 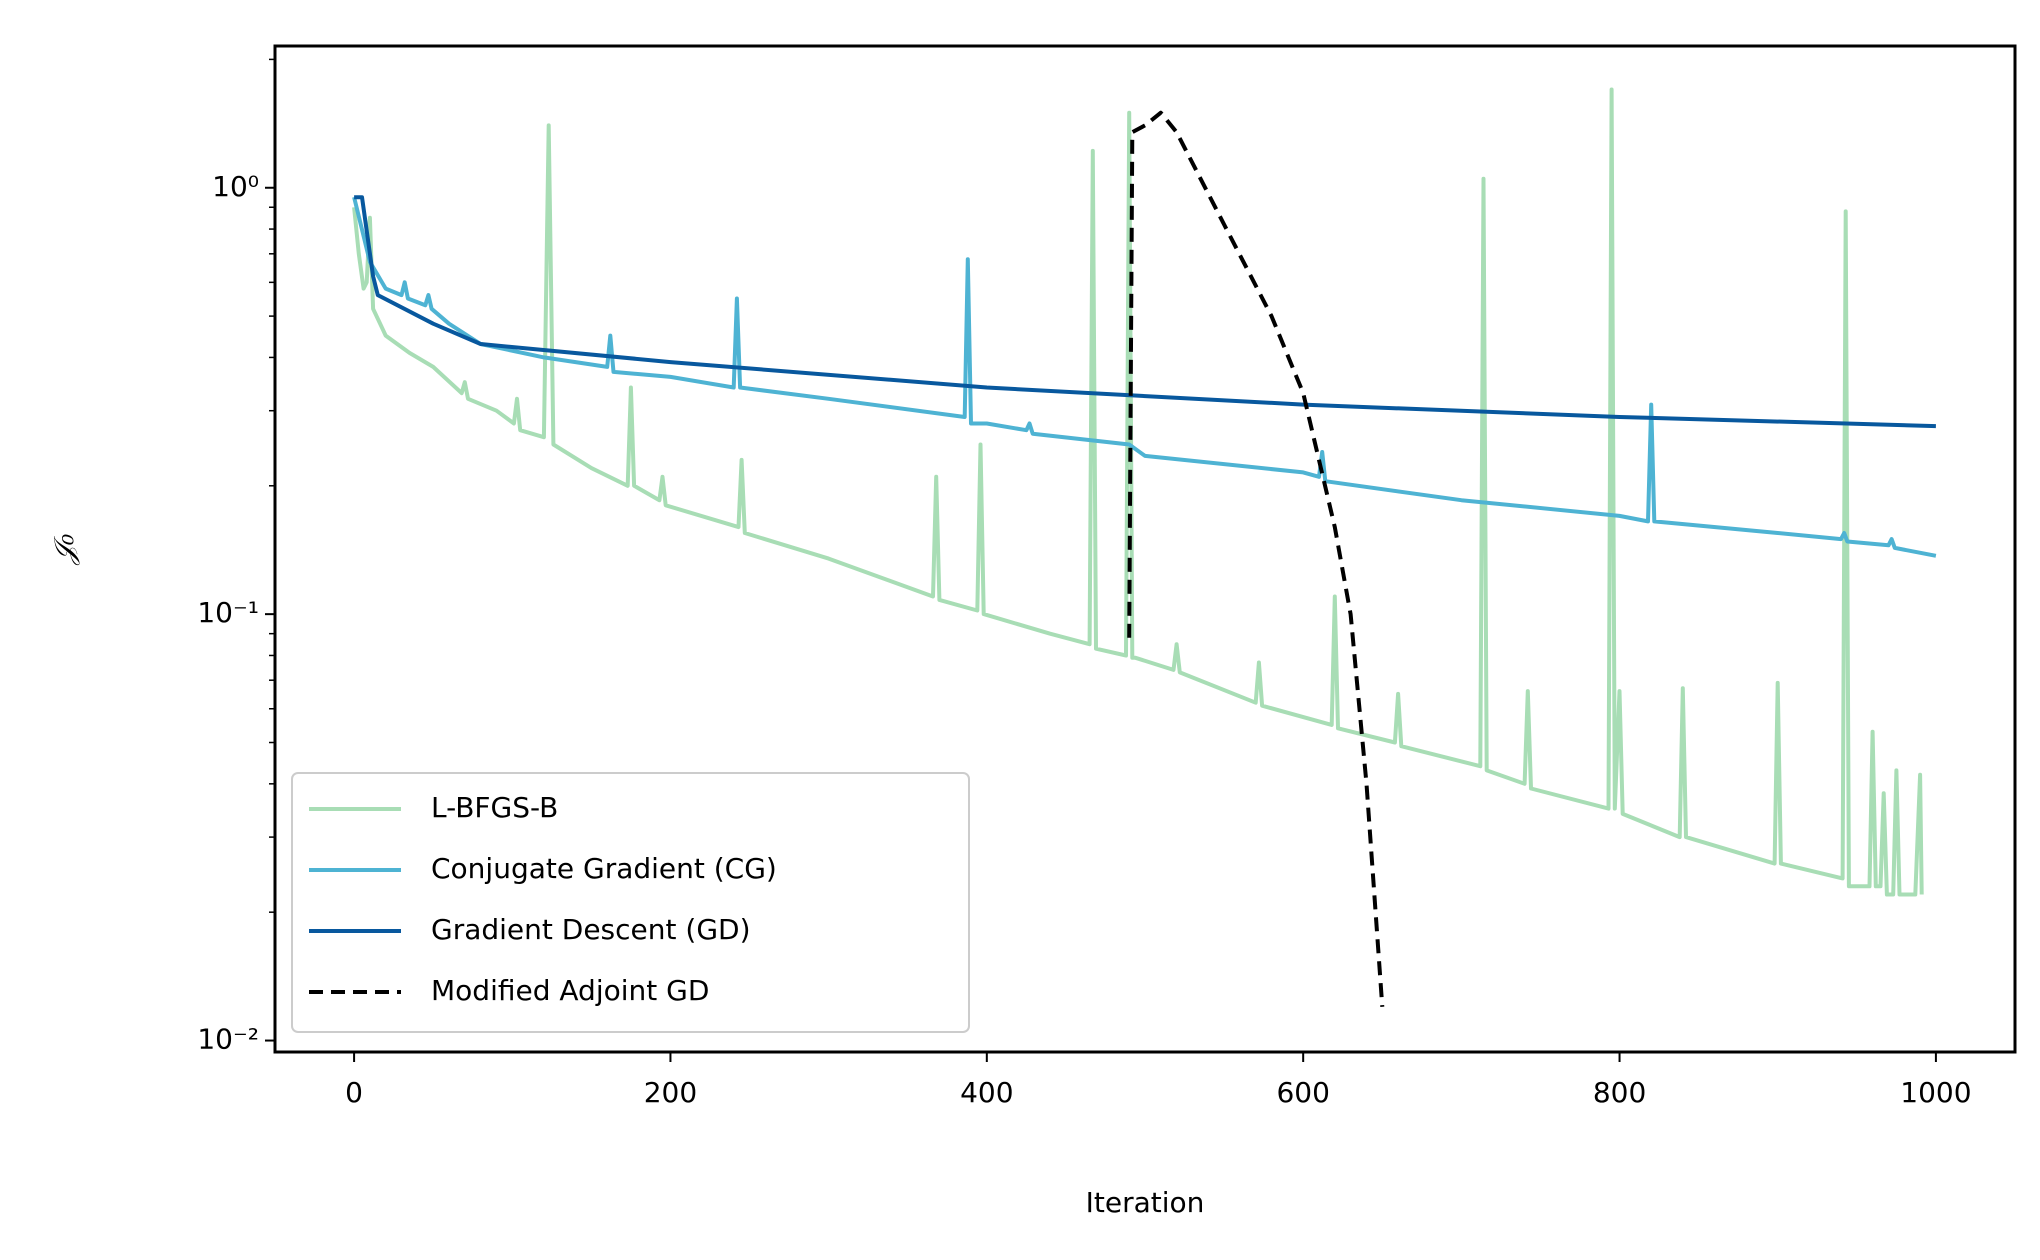 What do you see at coordinates (235, 186) in the screenshot?
I see `y-tick-label: 10⁰` at bounding box center [235, 186].